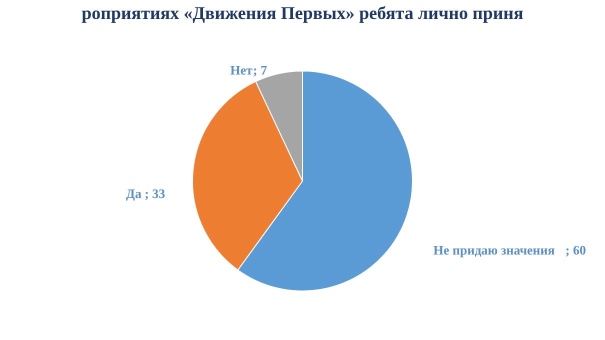 The height and width of the screenshot is (340, 605). I want to click on slice-label: Да, so click(134, 193).